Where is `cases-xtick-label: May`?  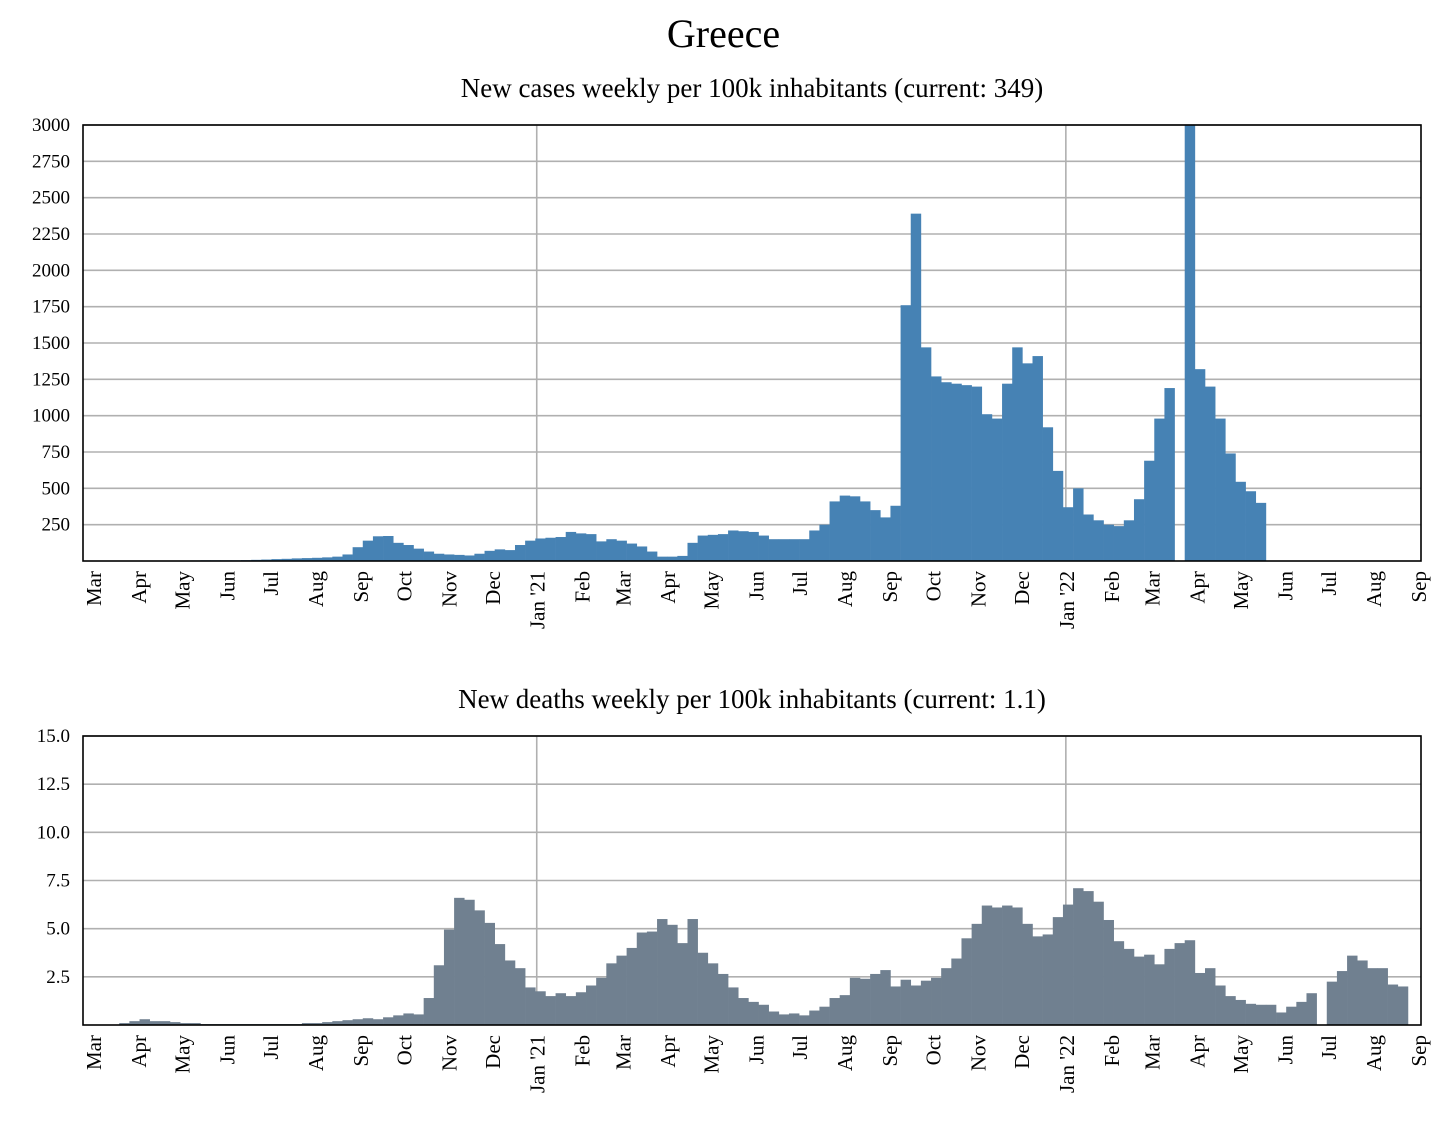 cases-xtick-label: May is located at coordinates (183, 590).